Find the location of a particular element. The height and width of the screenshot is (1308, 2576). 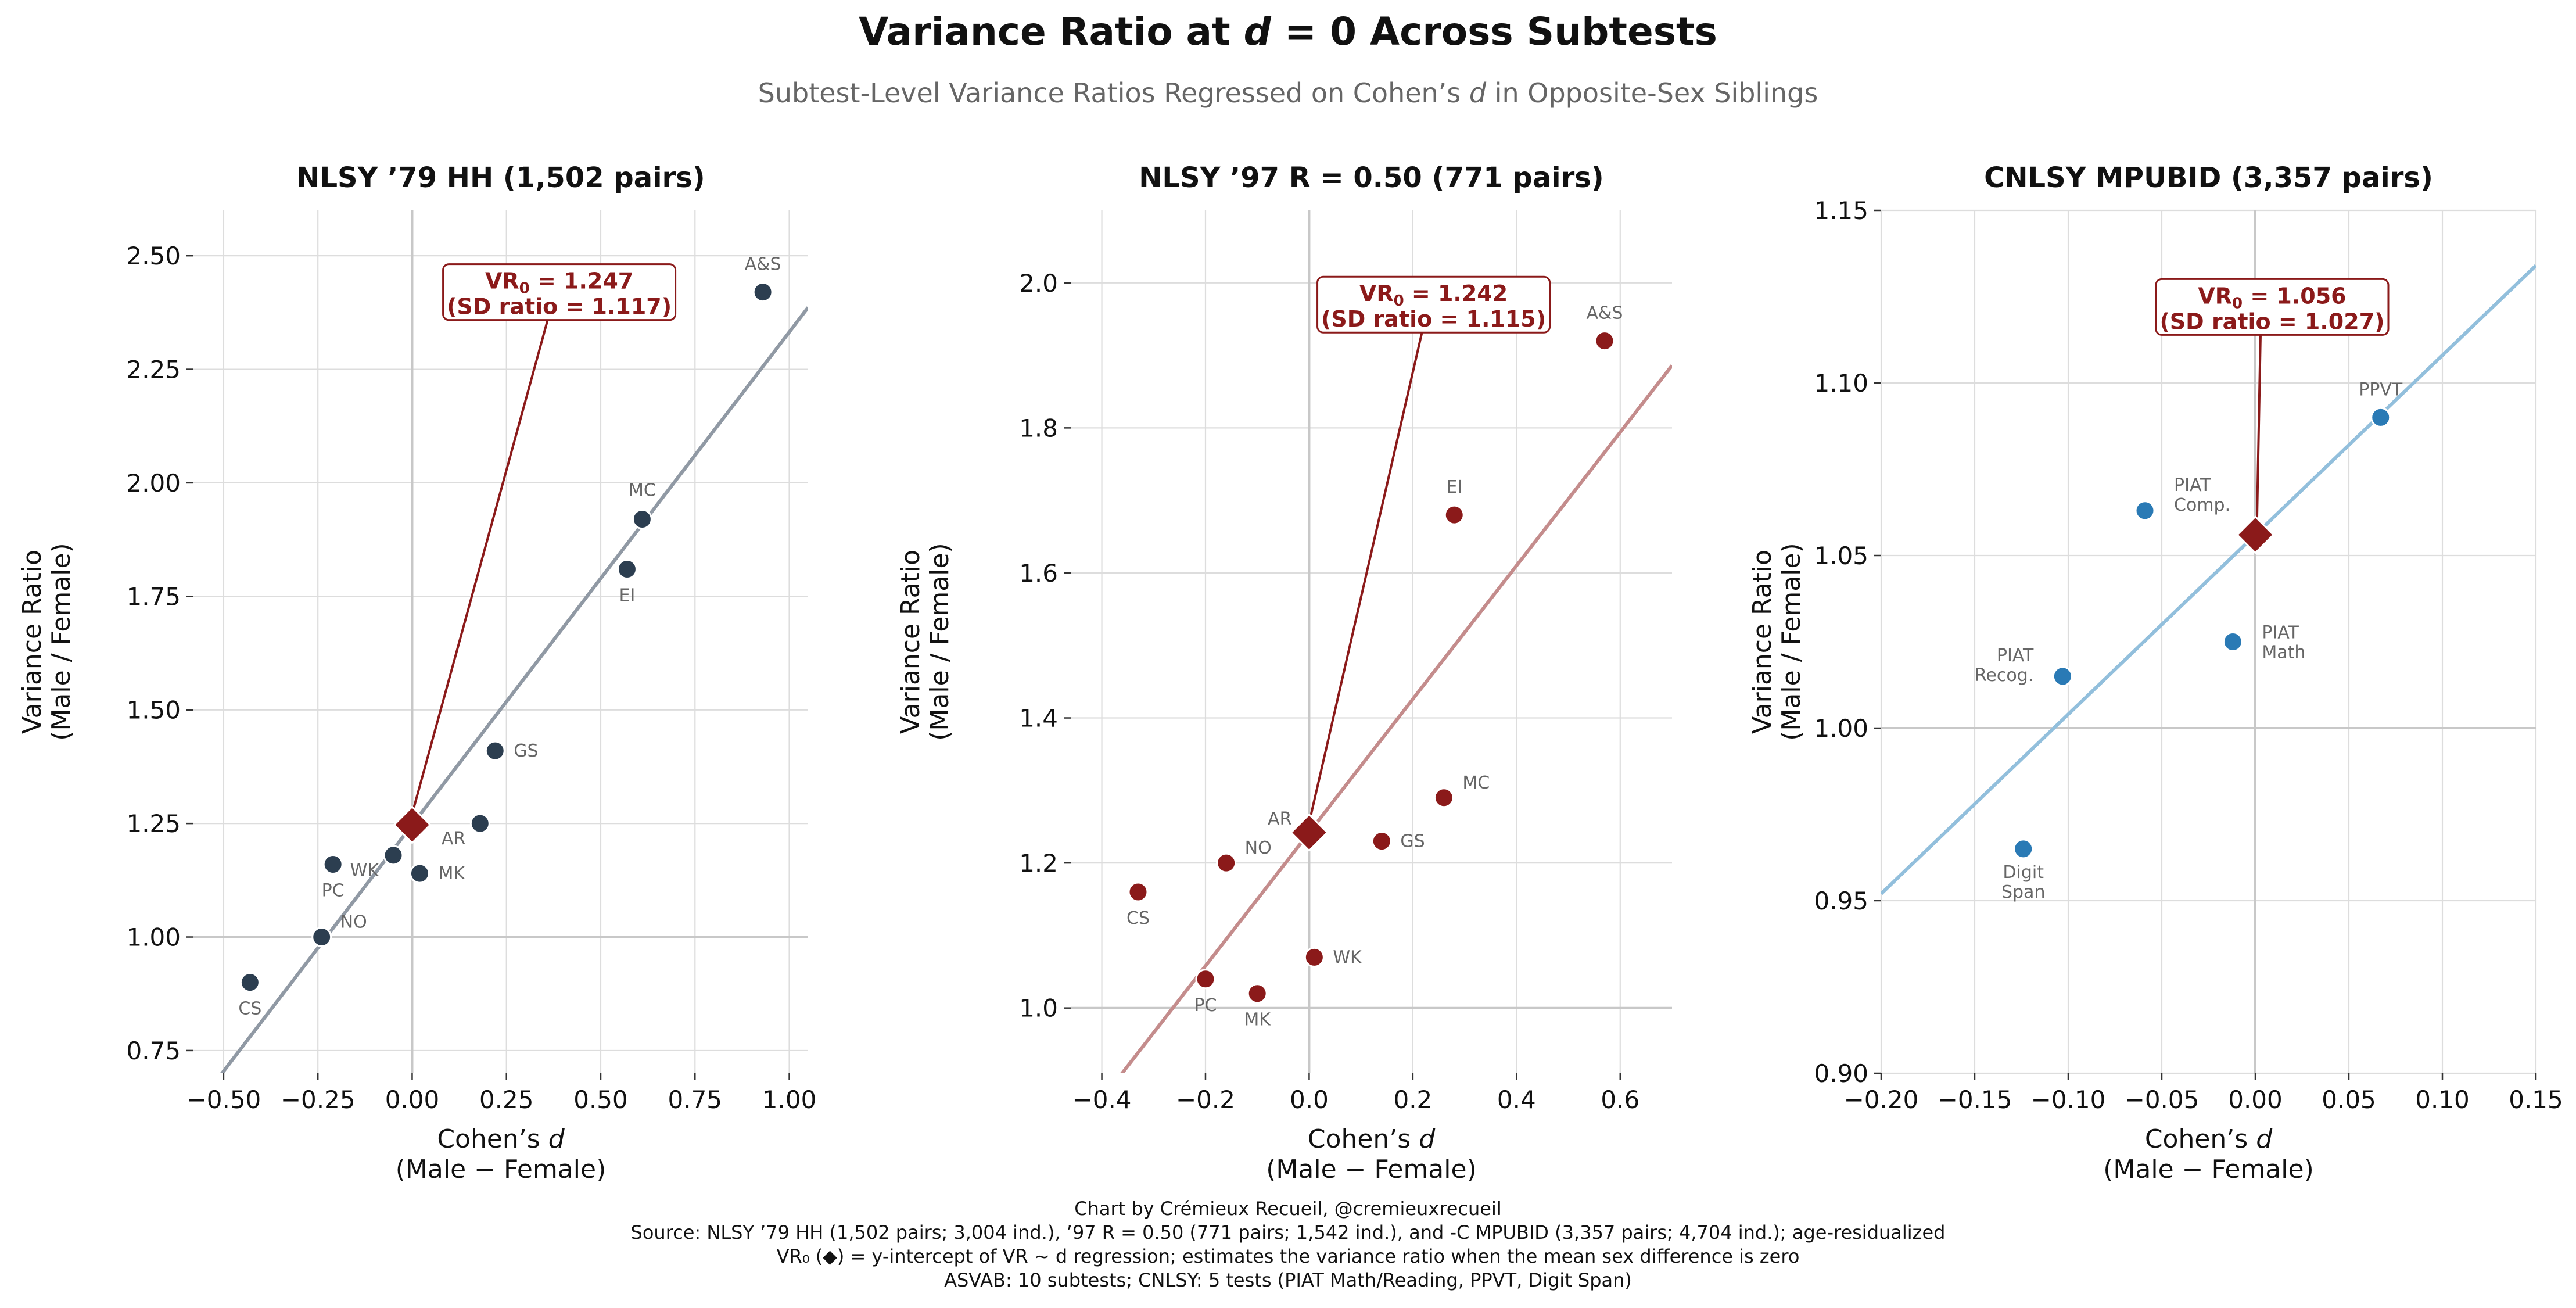

x-tick-label: −0.05 is located at coordinates (2162, 1099).